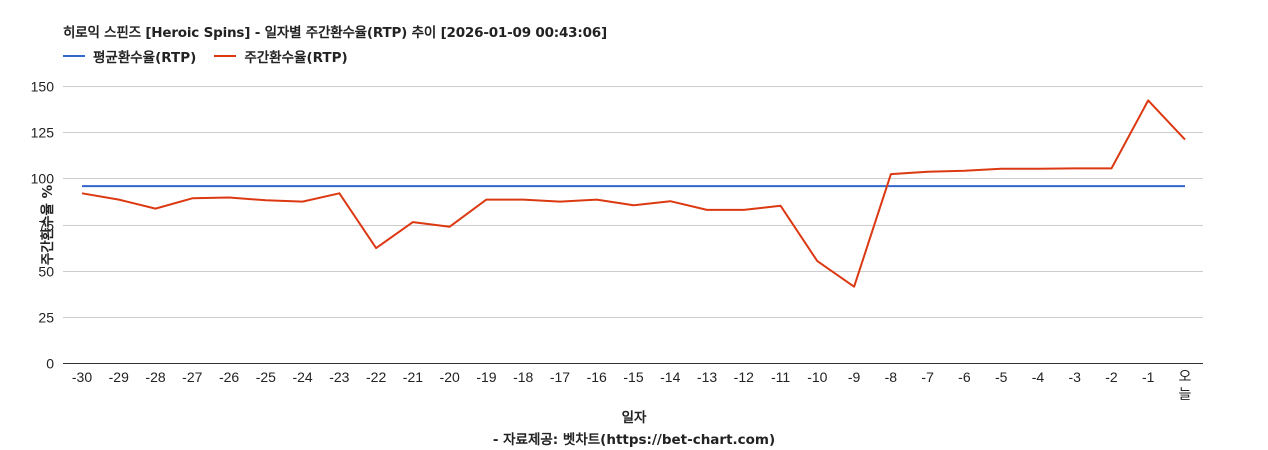 The image size is (1268, 450). I want to click on legend-item-average: 평균환수율(RTP), so click(129, 56).